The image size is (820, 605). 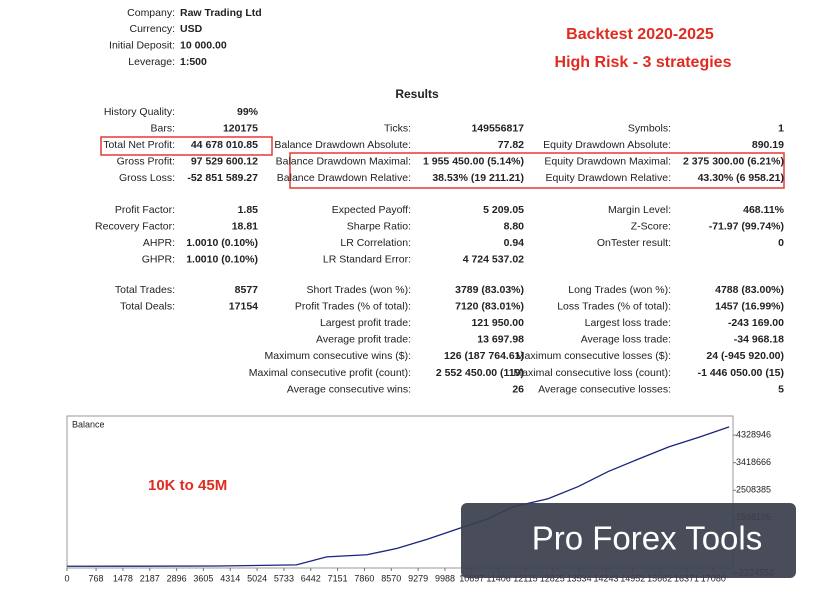 What do you see at coordinates (478, 178) in the screenshot?
I see `stat-value: 38.53% (19 211.21)` at bounding box center [478, 178].